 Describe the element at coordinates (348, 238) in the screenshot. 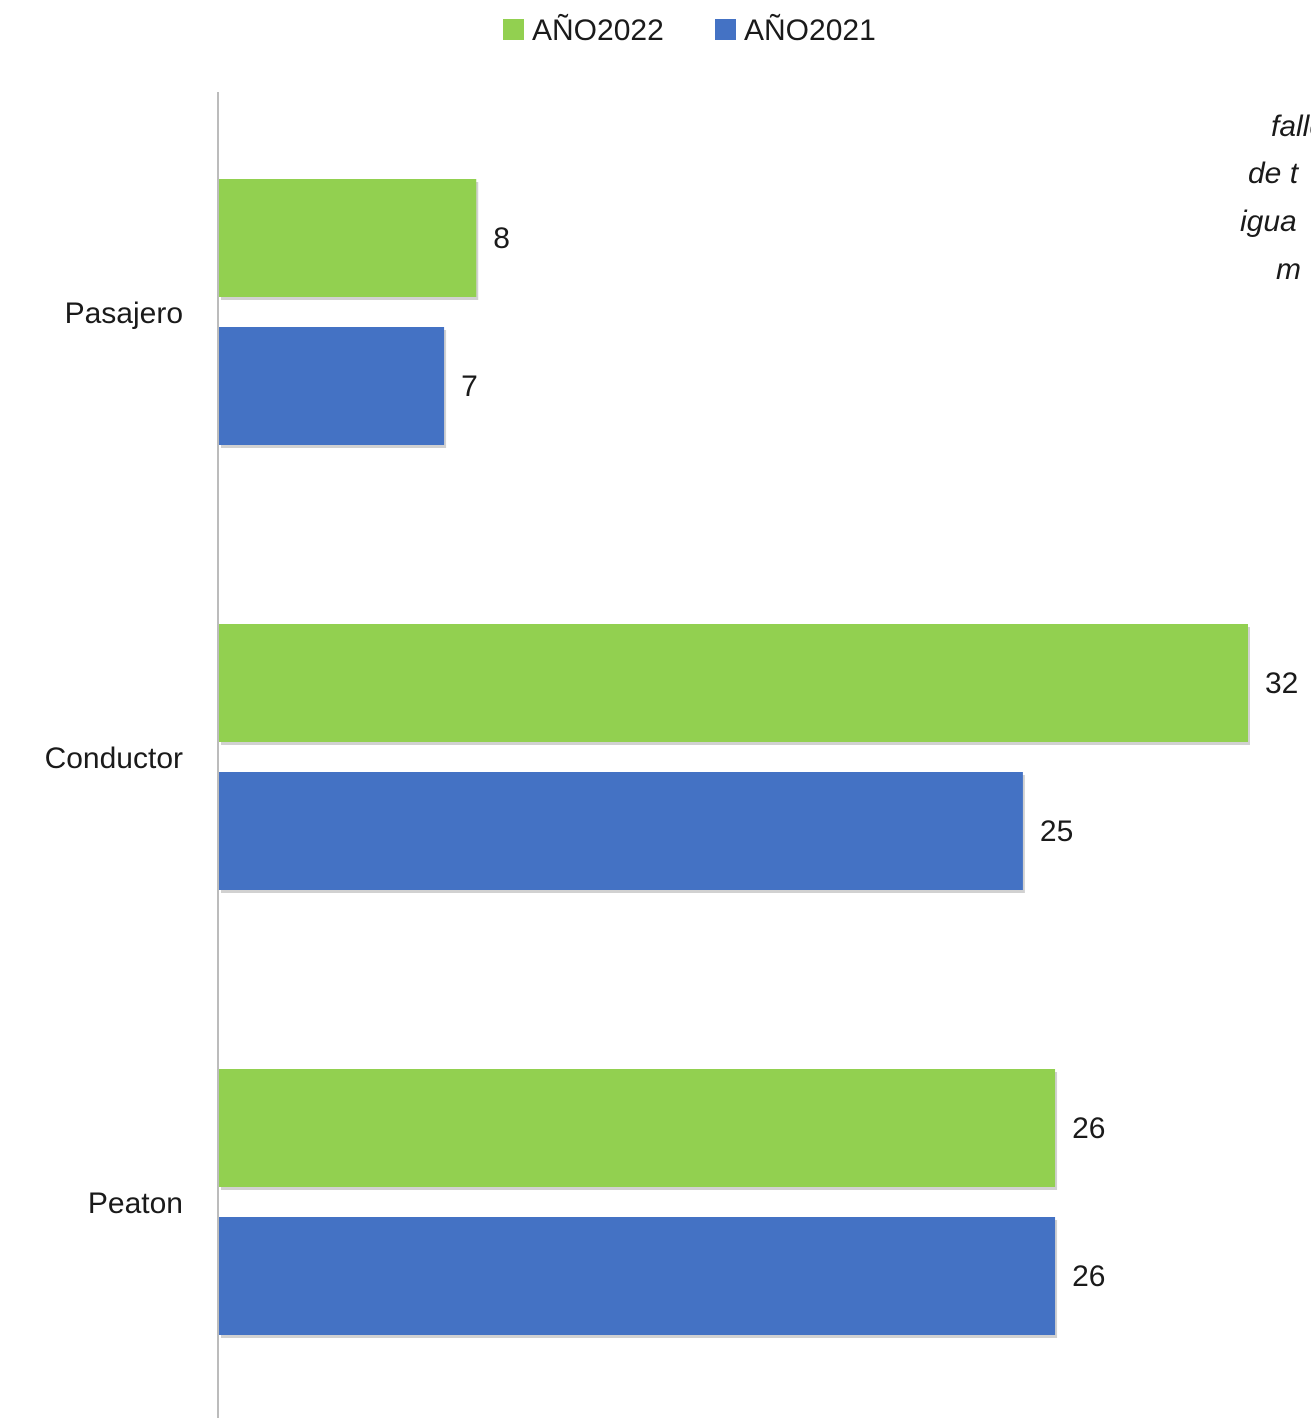

I see `bar-pasajero-ano2022` at that location.